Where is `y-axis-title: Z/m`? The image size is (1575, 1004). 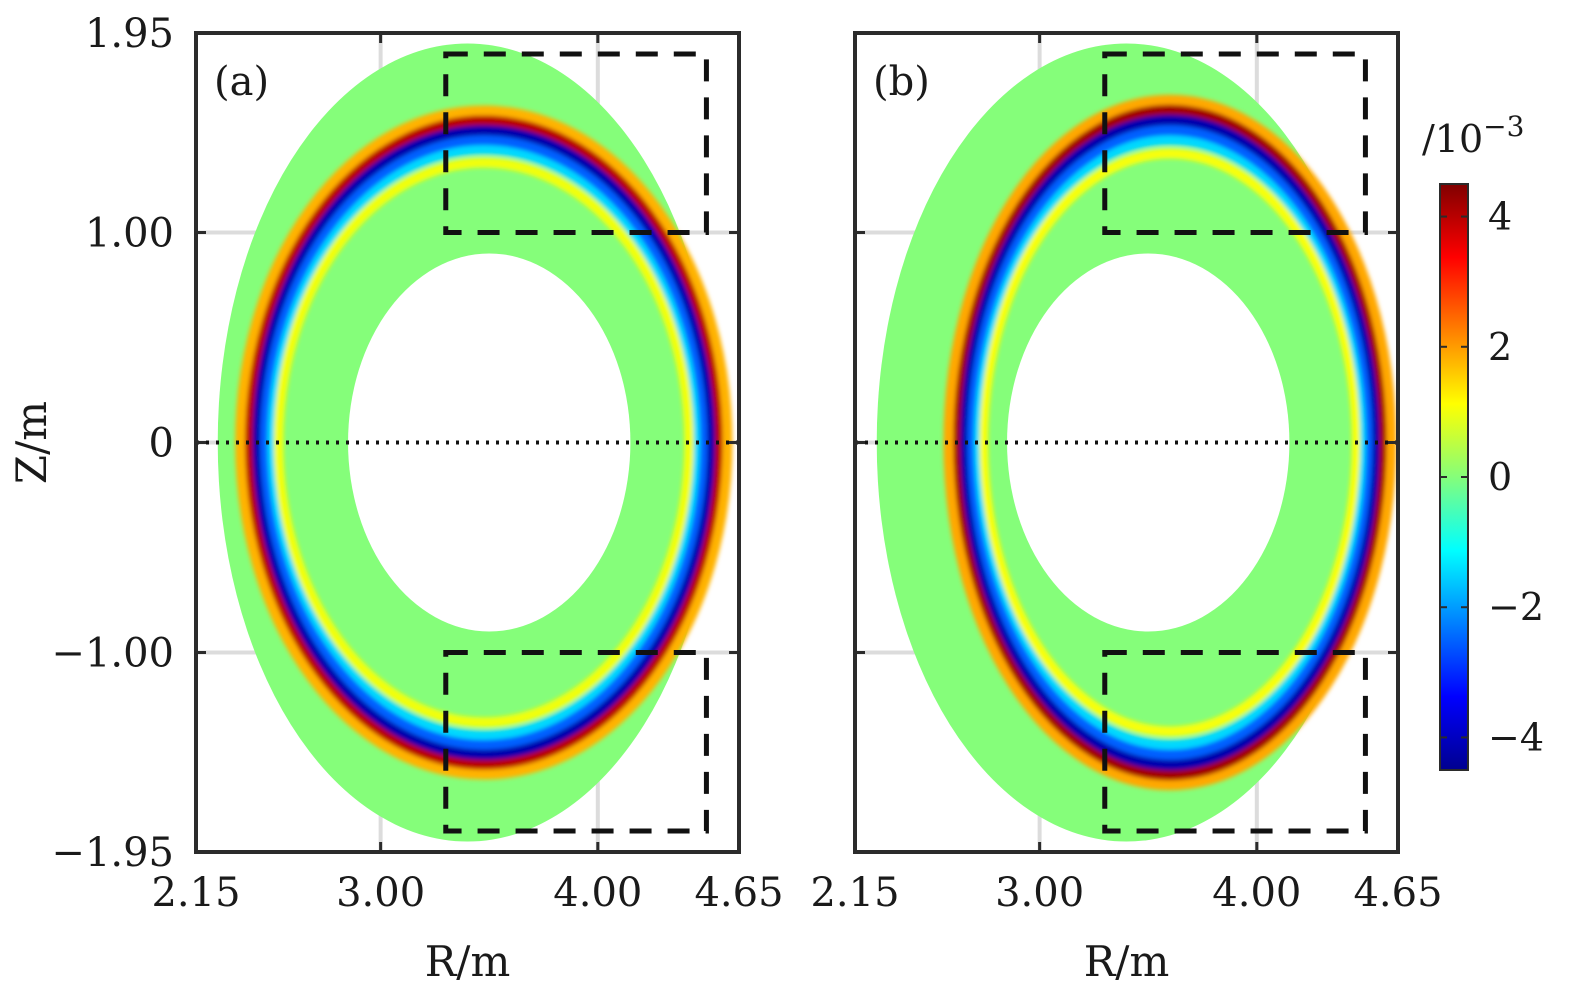 y-axis-title: Z/m is located at coordinates (31, 442).